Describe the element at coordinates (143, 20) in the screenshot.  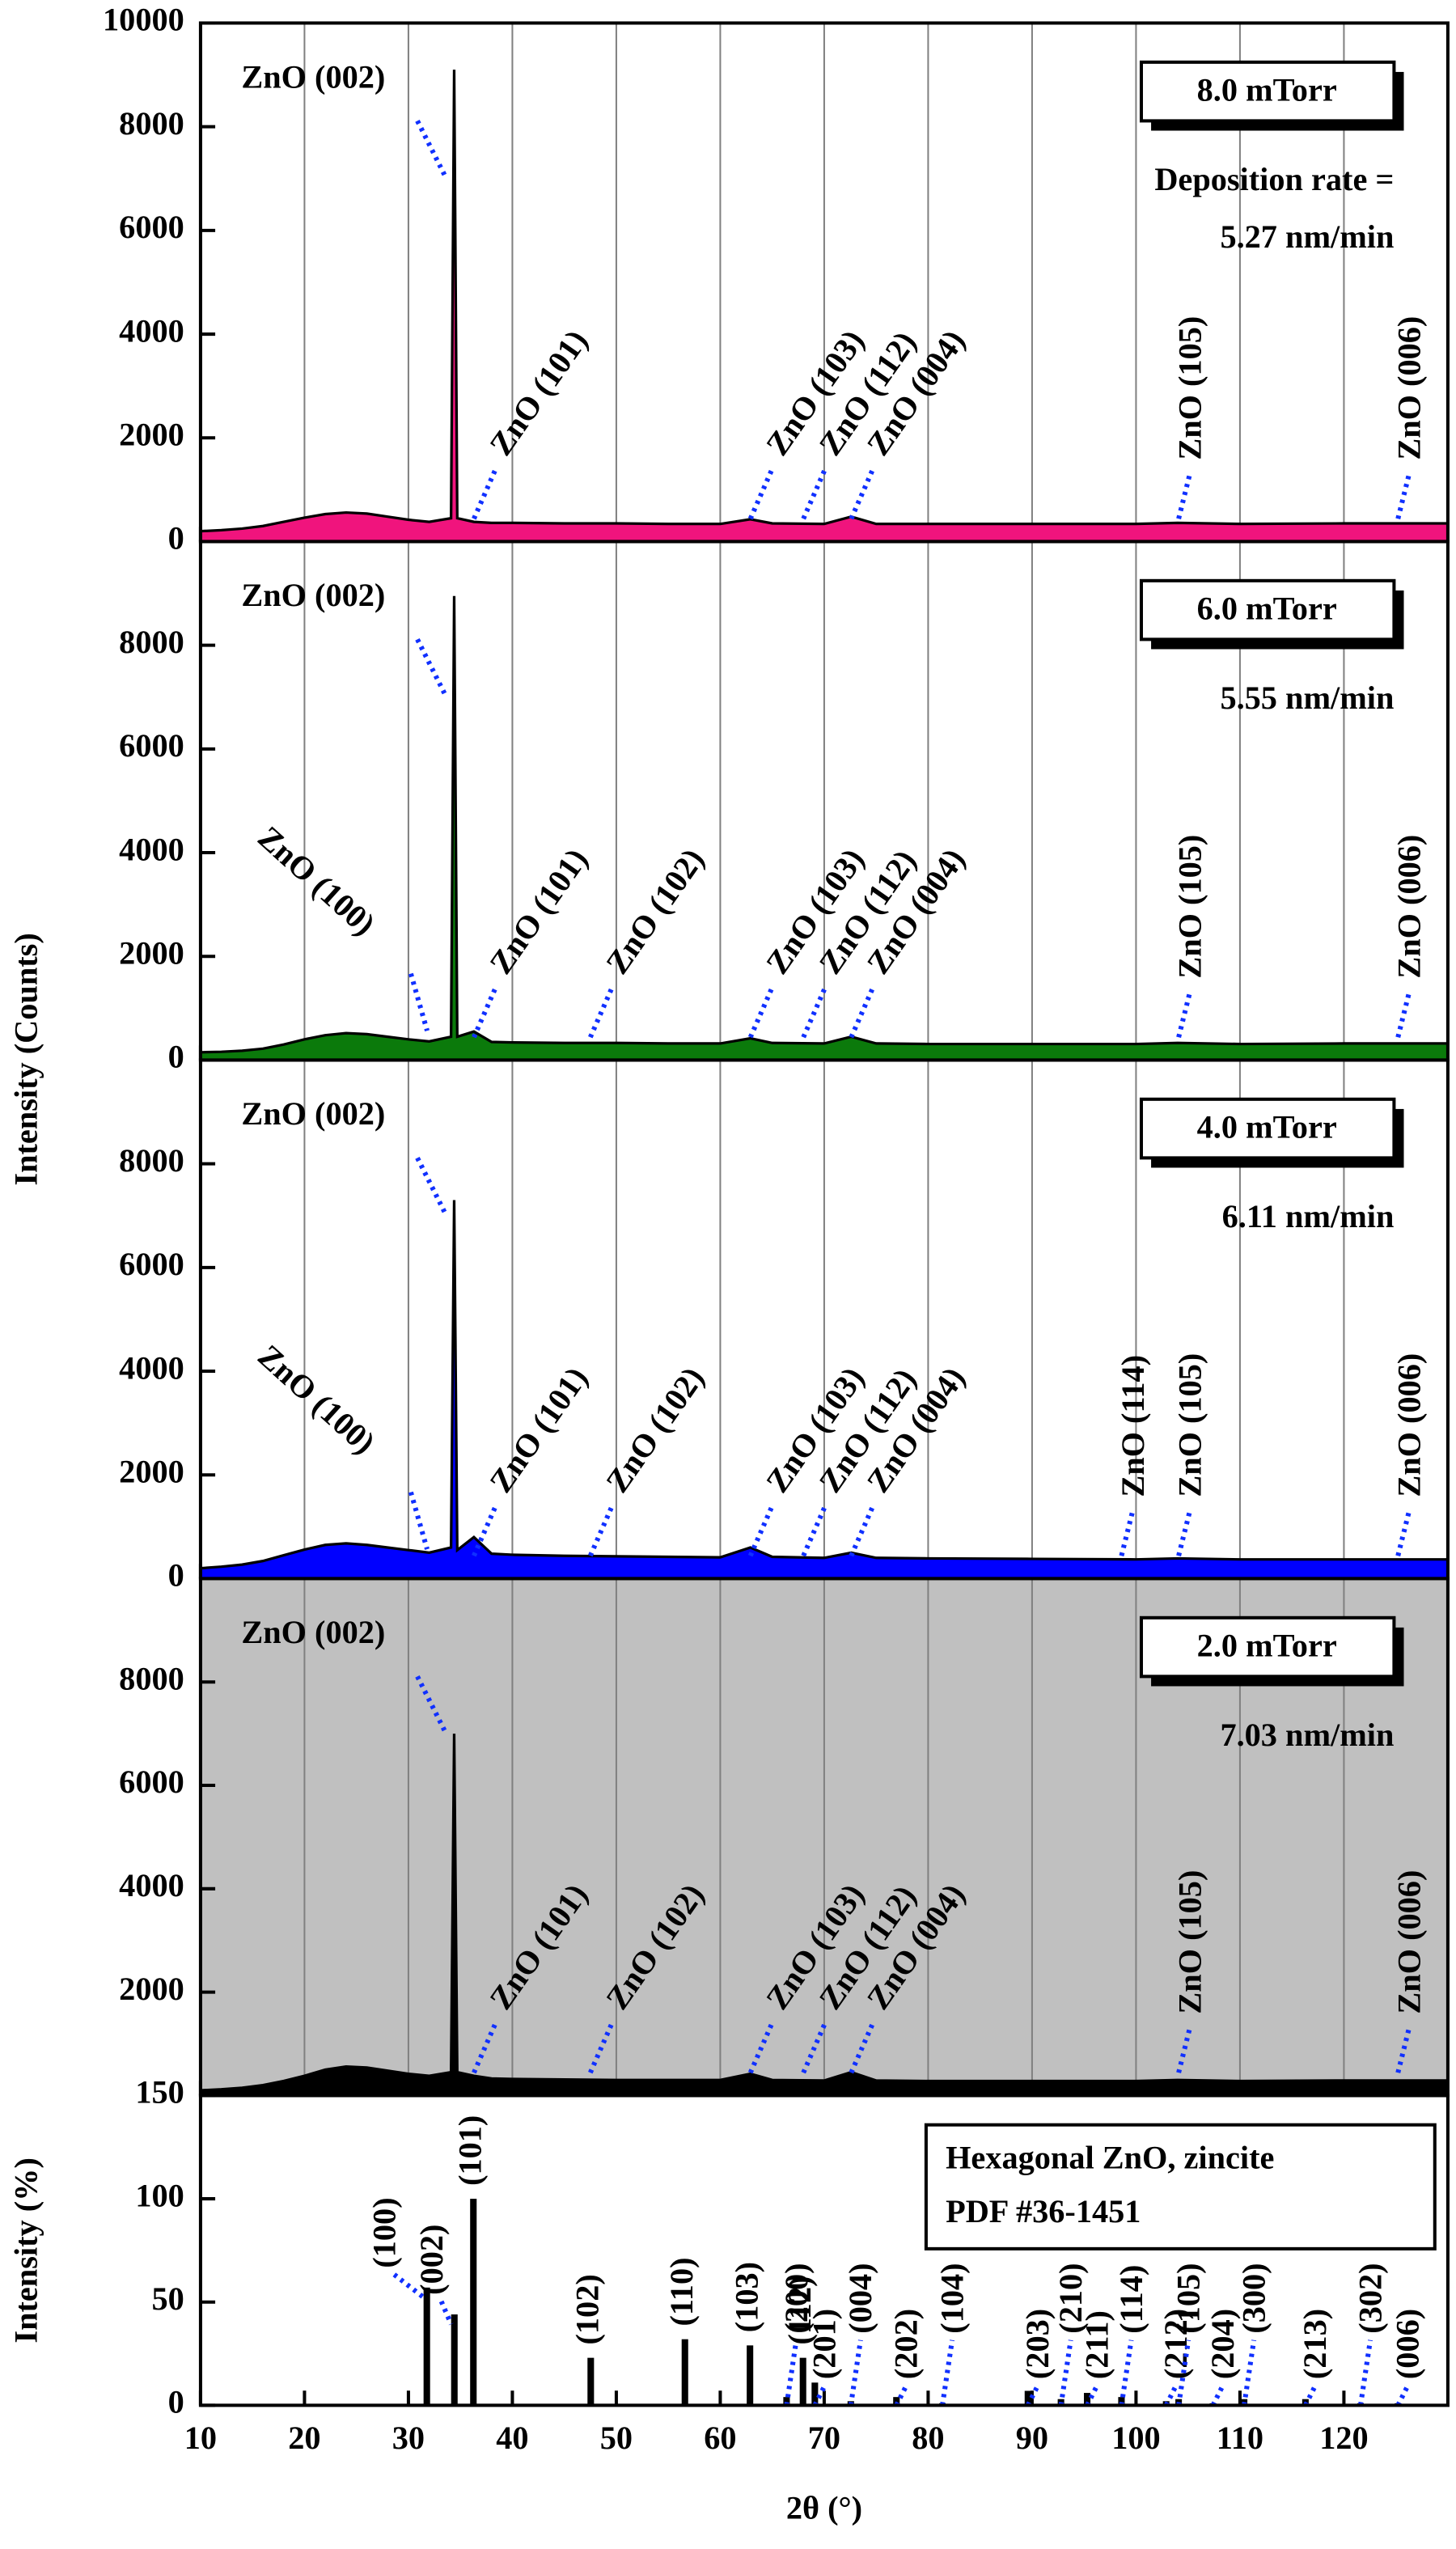
I see `y-tick-label: 10000` at that location.